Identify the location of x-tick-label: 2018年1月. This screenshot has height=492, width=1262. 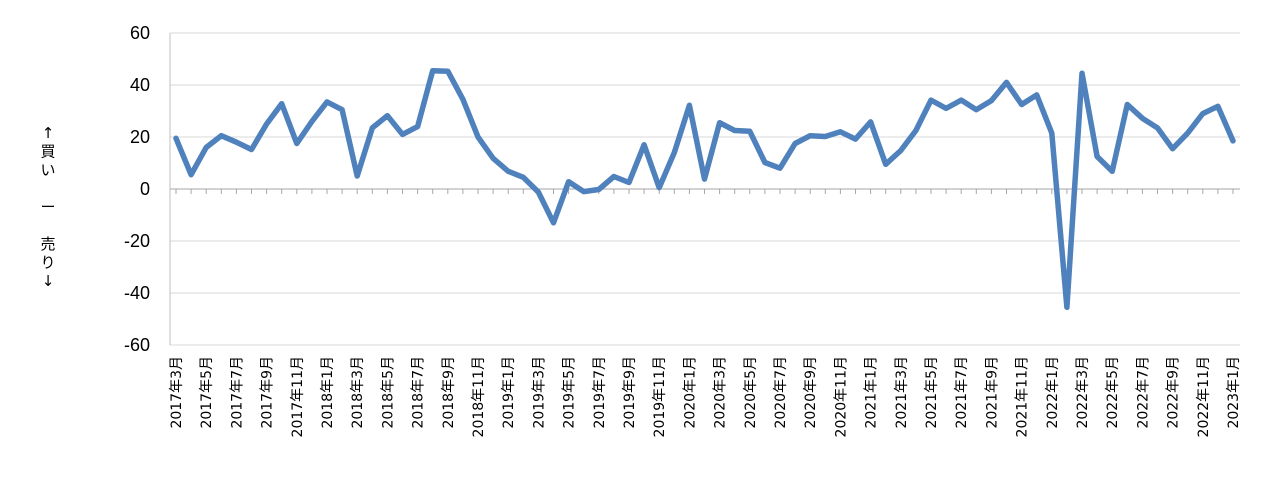
(328, 392).